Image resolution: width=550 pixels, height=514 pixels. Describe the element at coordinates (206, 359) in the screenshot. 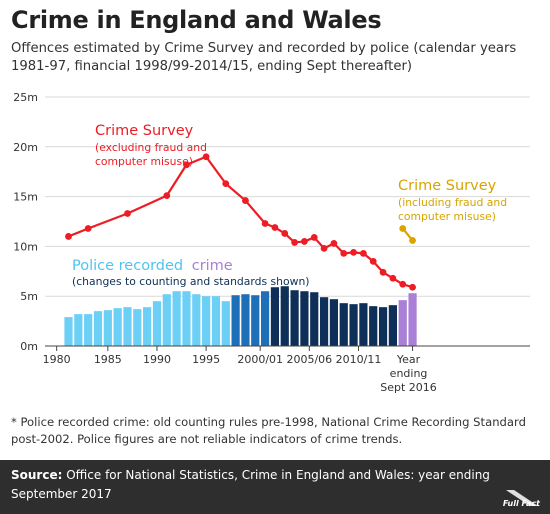

I see `x-tick-label: 1995` at that location.